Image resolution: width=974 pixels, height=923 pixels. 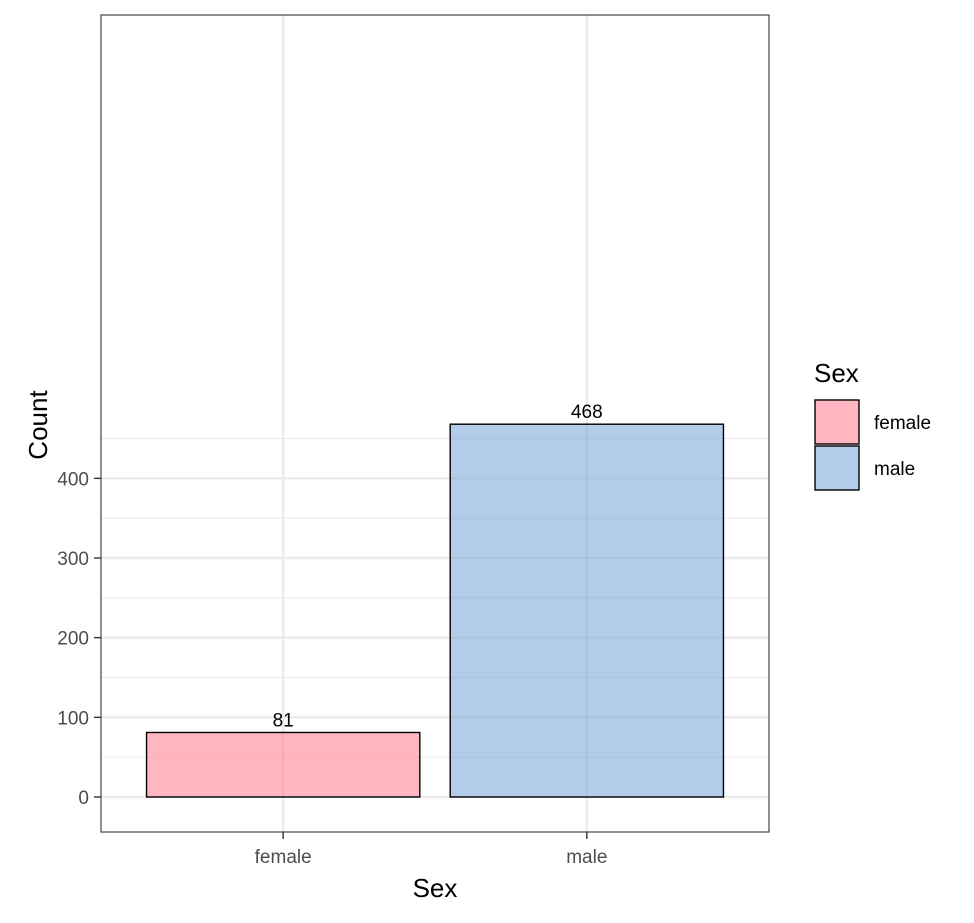 What do you see at coordinates (283, 720) in the screenshot?
I see `data-label-female: 81` at bounding box center [283, 720].